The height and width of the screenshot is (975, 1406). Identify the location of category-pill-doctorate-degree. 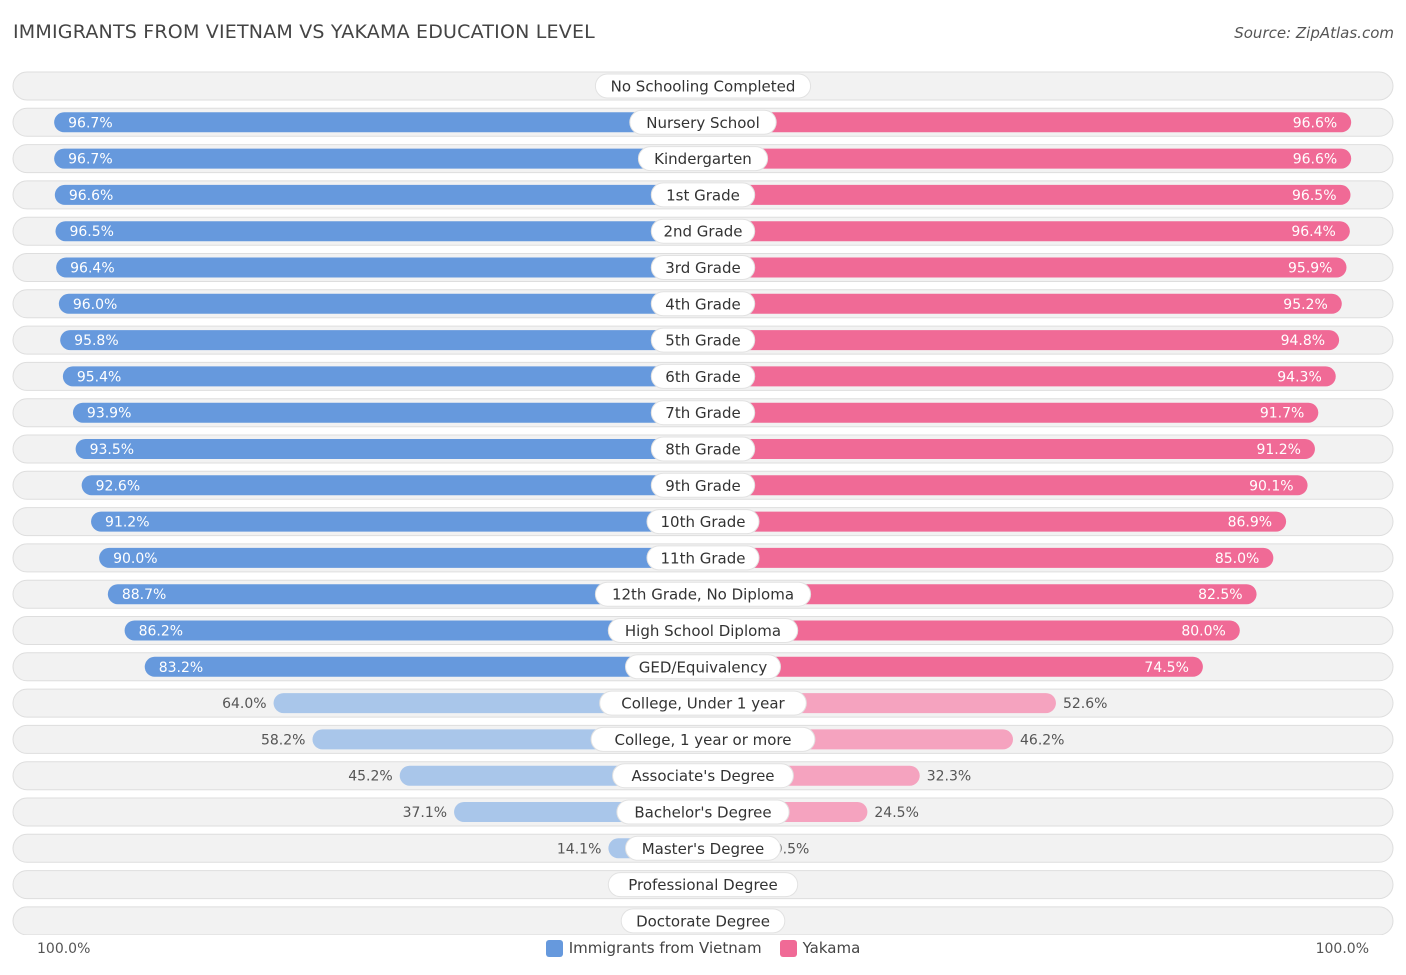
(703, 921).